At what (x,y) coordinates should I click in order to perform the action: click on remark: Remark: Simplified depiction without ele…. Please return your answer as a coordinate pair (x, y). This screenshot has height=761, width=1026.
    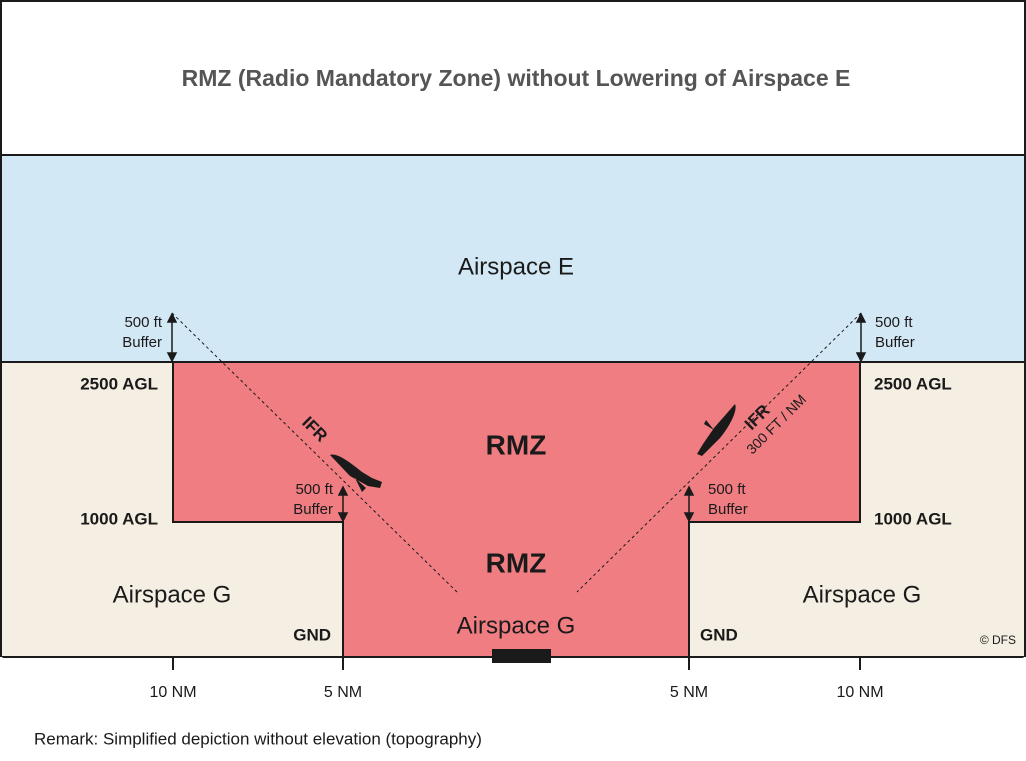
    Looking at the image, I should click on (258, 738).